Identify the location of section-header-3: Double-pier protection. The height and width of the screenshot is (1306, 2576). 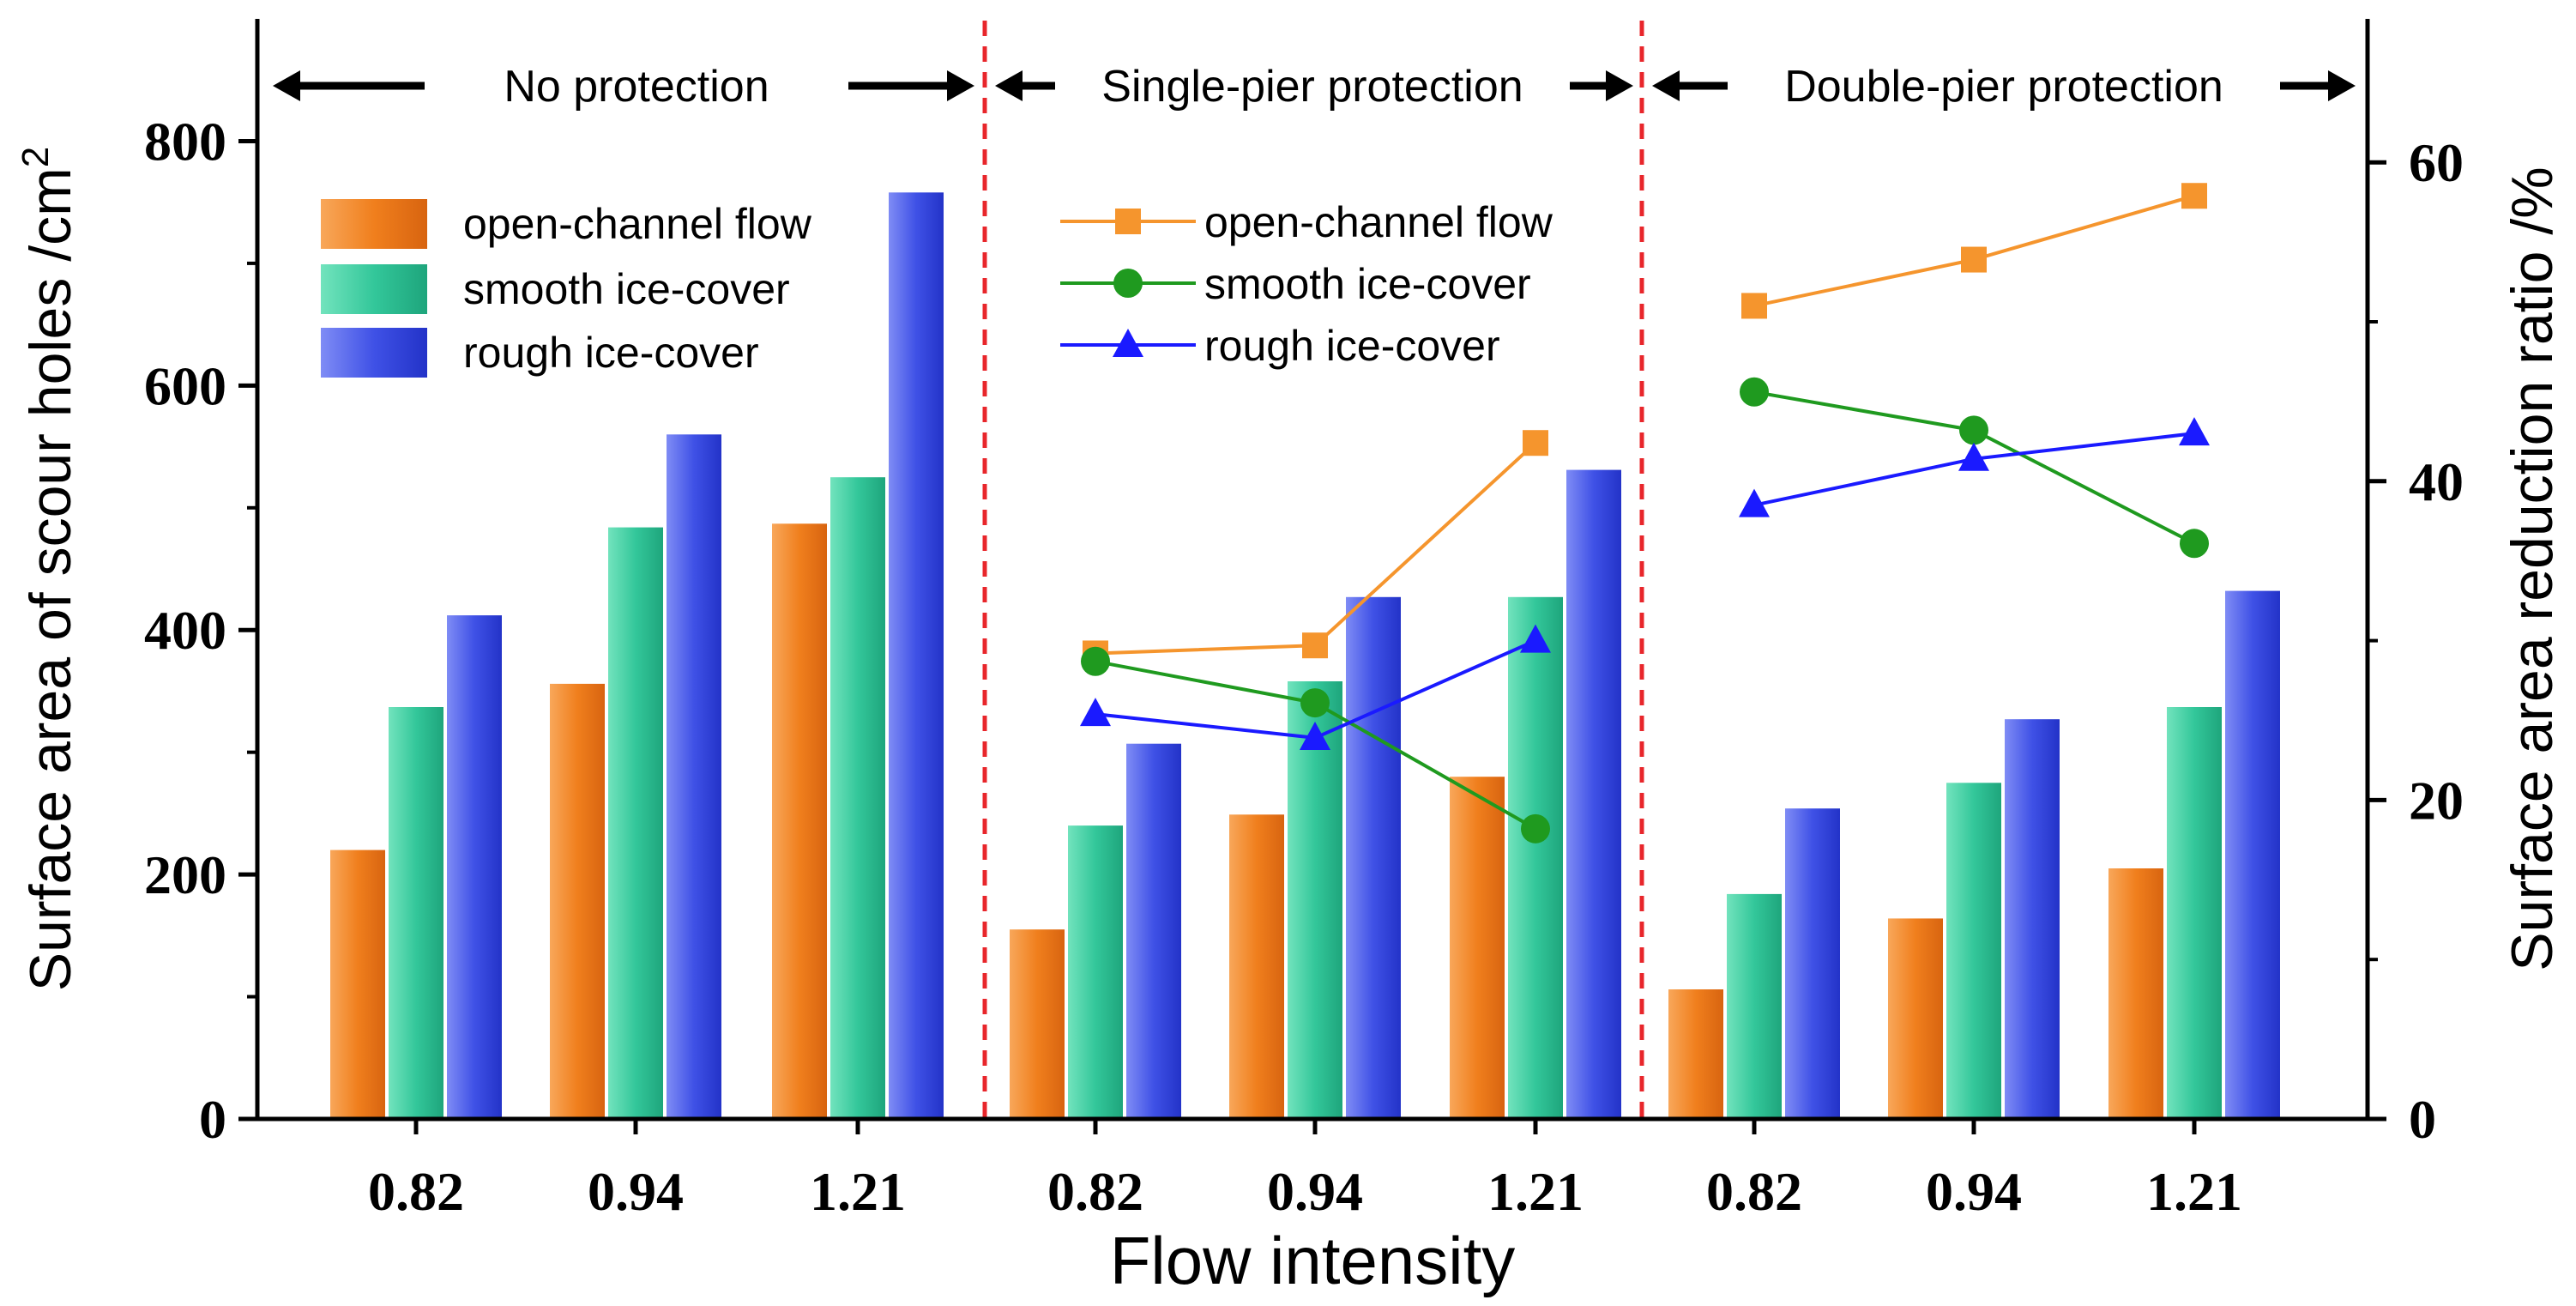
(2004, 87).